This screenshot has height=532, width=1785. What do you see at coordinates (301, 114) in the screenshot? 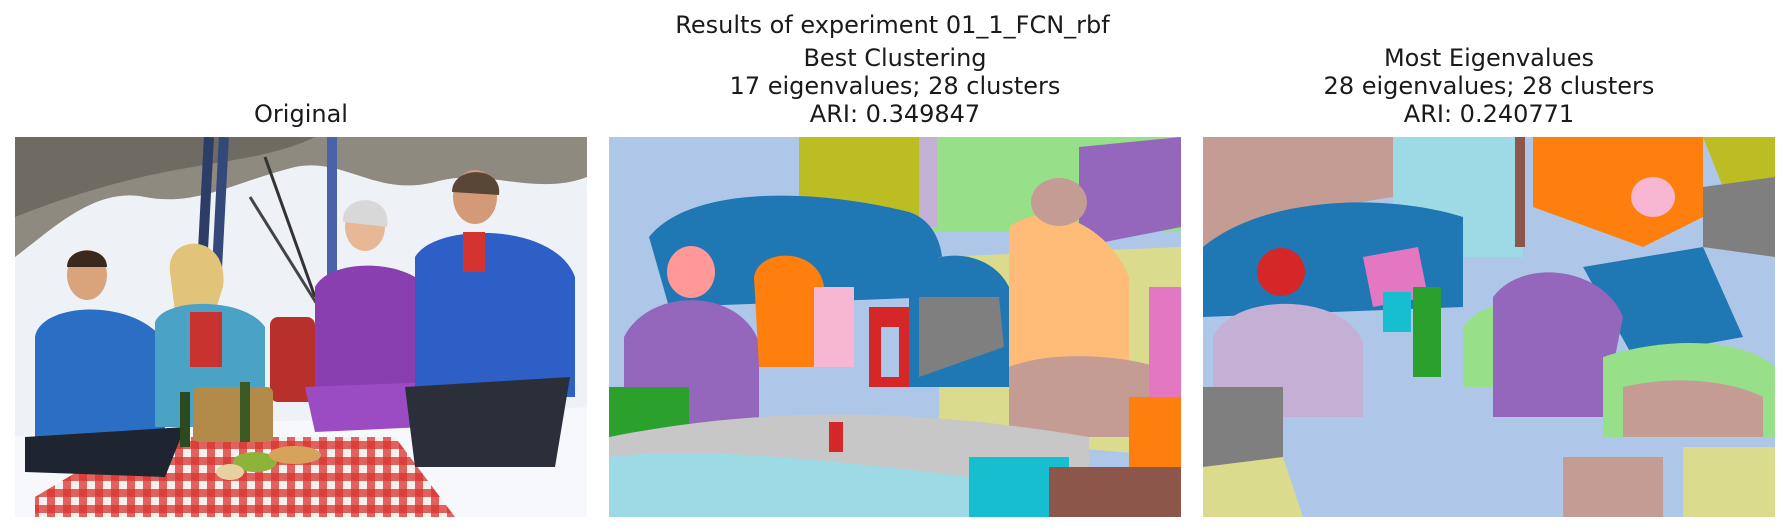
I see `panel-title-line: Original` at bounding box center [301, 114].